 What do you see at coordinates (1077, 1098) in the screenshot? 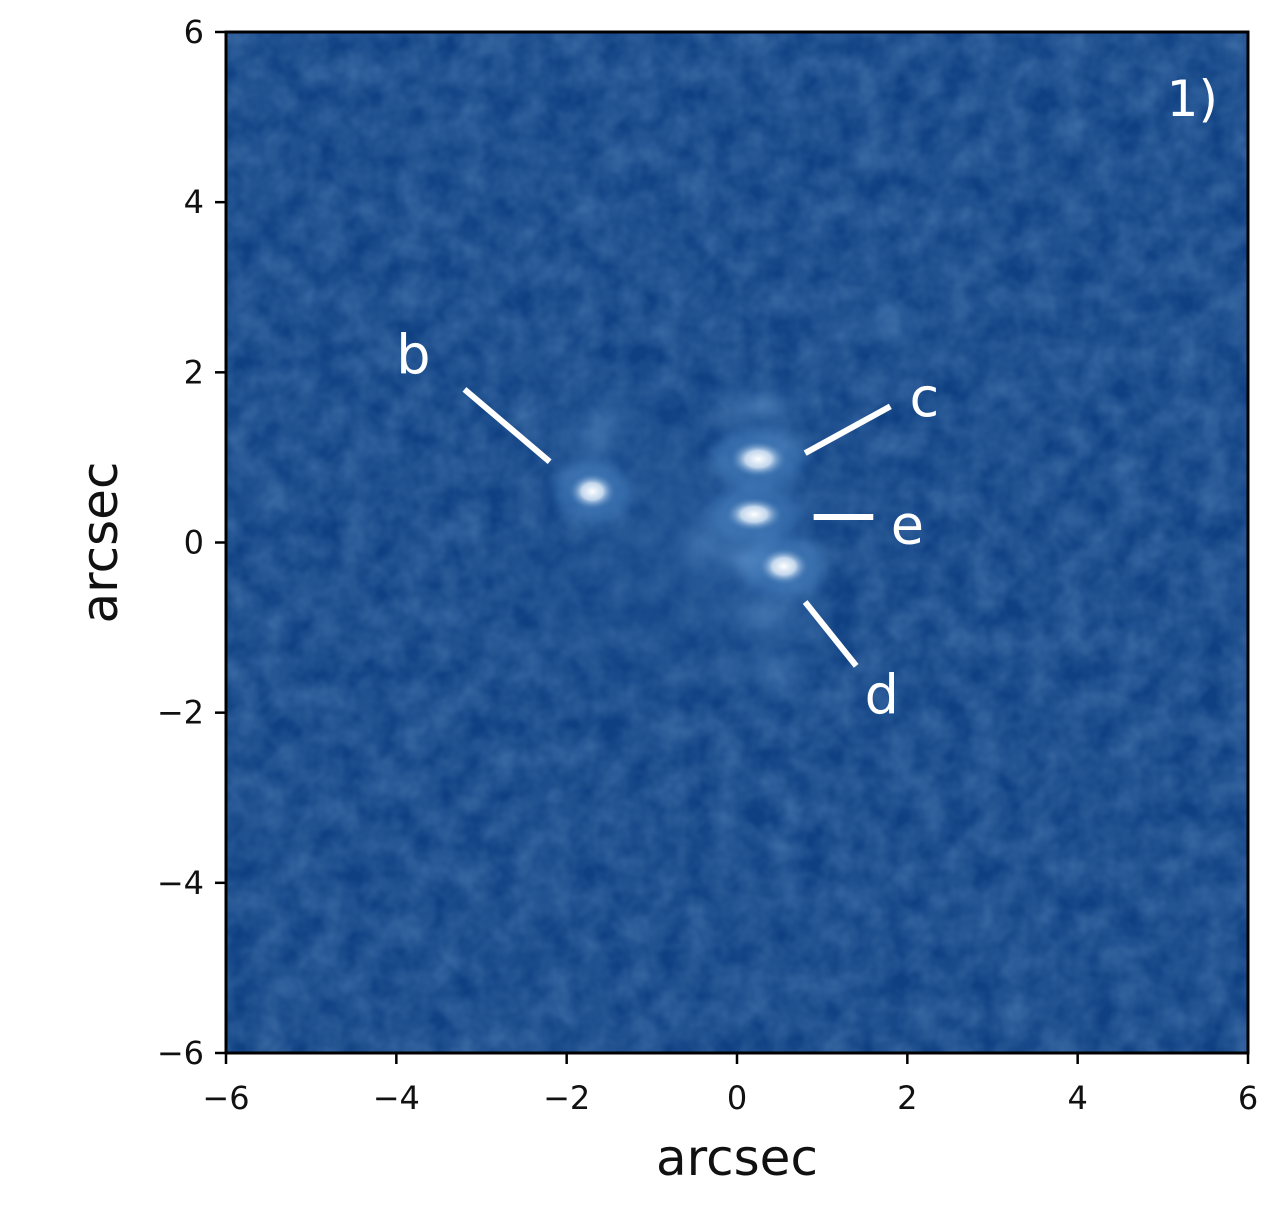
I see `x-tick-label: 4` at bounding box center [1077, 1098].